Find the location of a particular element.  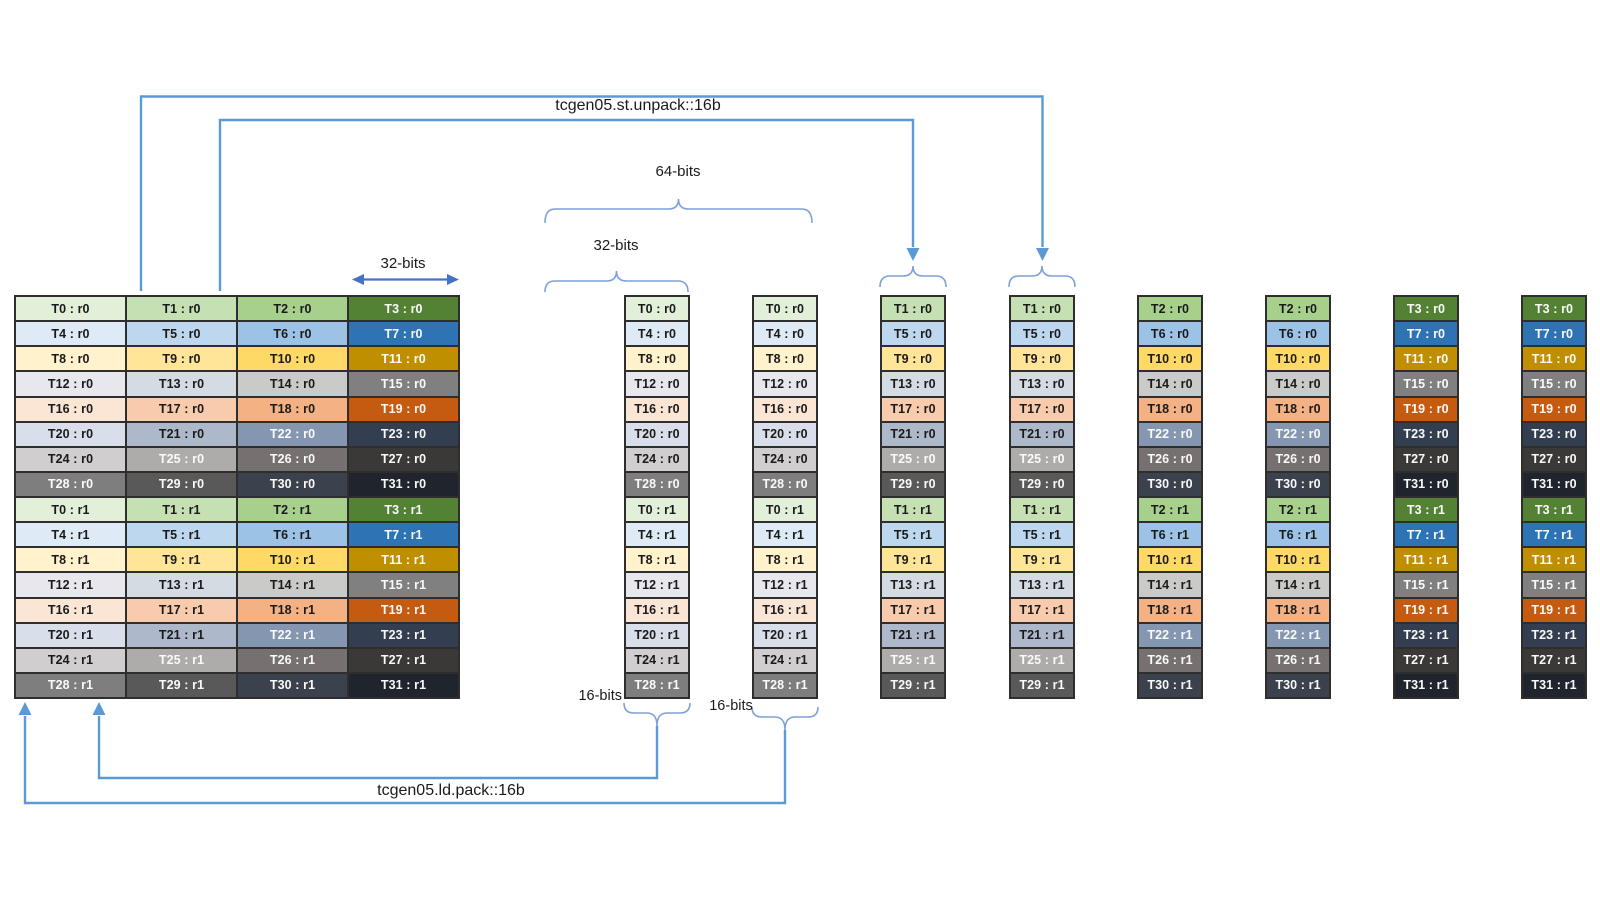

title-st-unpack: tcgen05.st.unpack::16b is located at coordinates (638, 105).